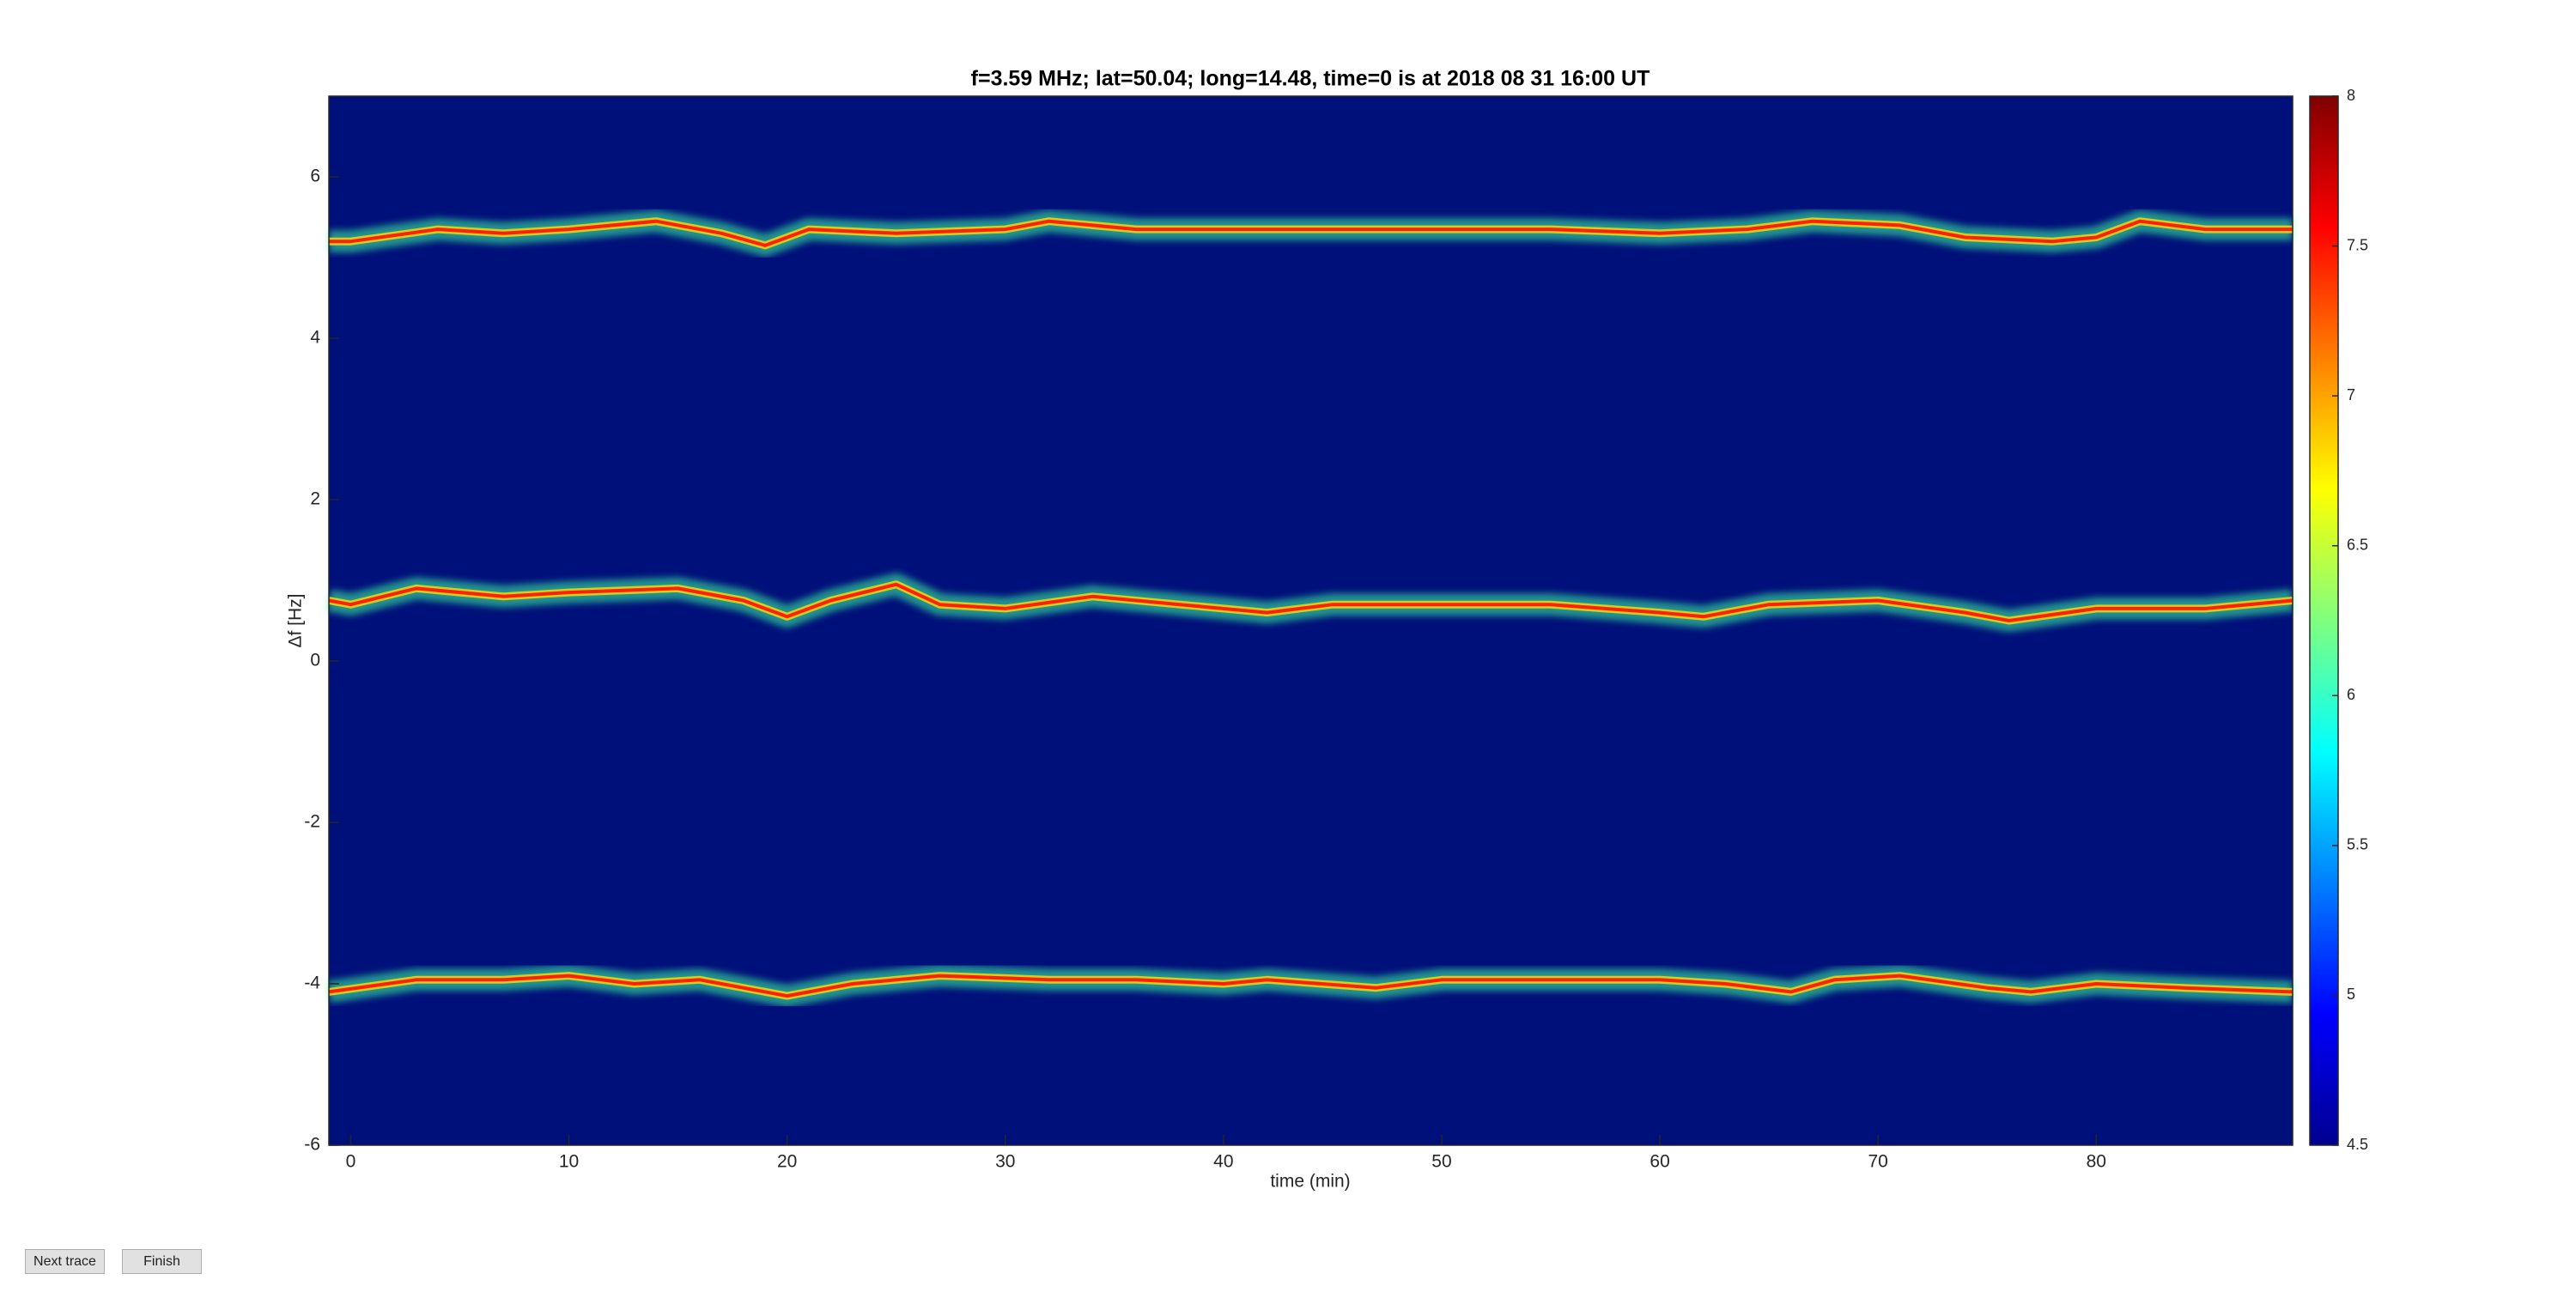  What do you see at coordinates (1310, 1182) in the screenshot?
I see `x-axis-label: time (min)` at bounding box center [1310, 1182].